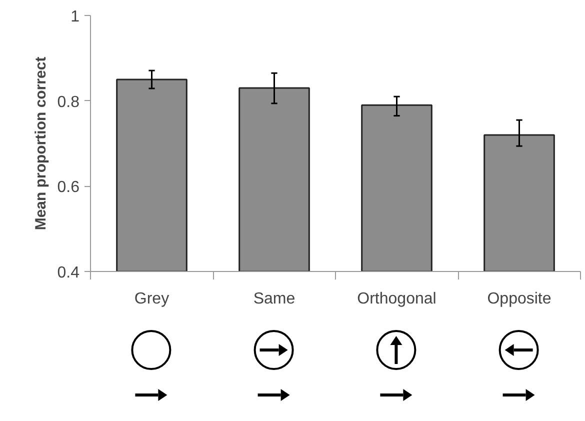 This screenshot has height=421, width=585. What do you see at coordinates (75, 17) in the screenshot?
I see `y-tick-label: 1` at bounding box center [75, 17].